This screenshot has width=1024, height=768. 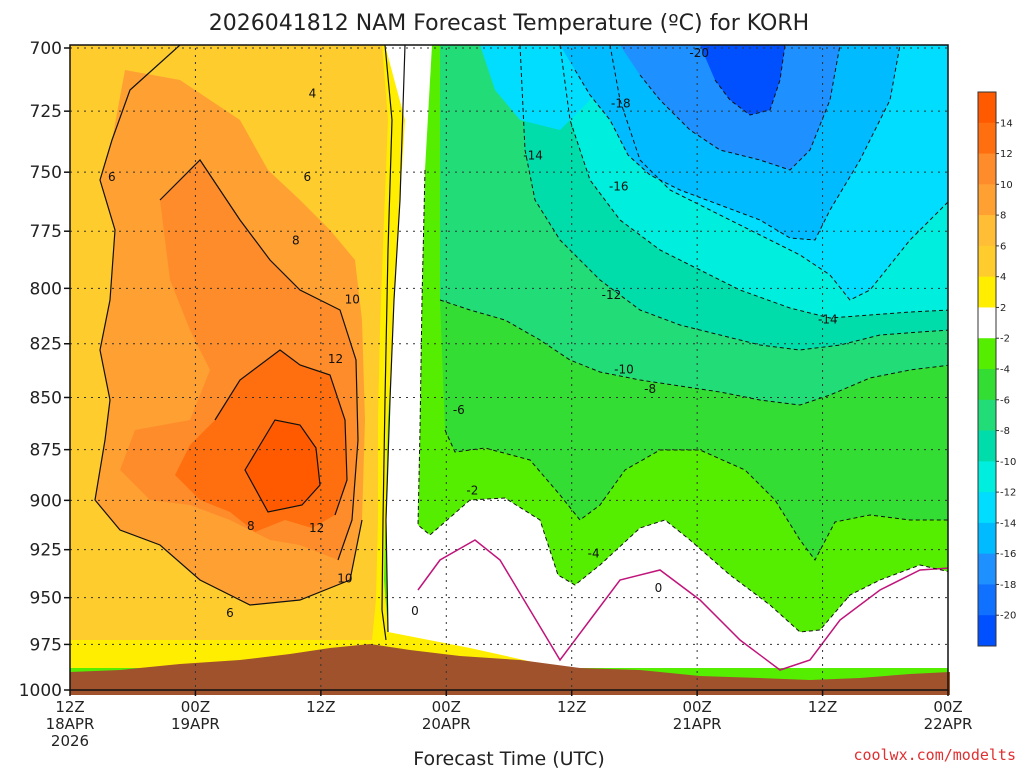 I want to click on x-tick-label: 20APR, so click(x=446, y=724).